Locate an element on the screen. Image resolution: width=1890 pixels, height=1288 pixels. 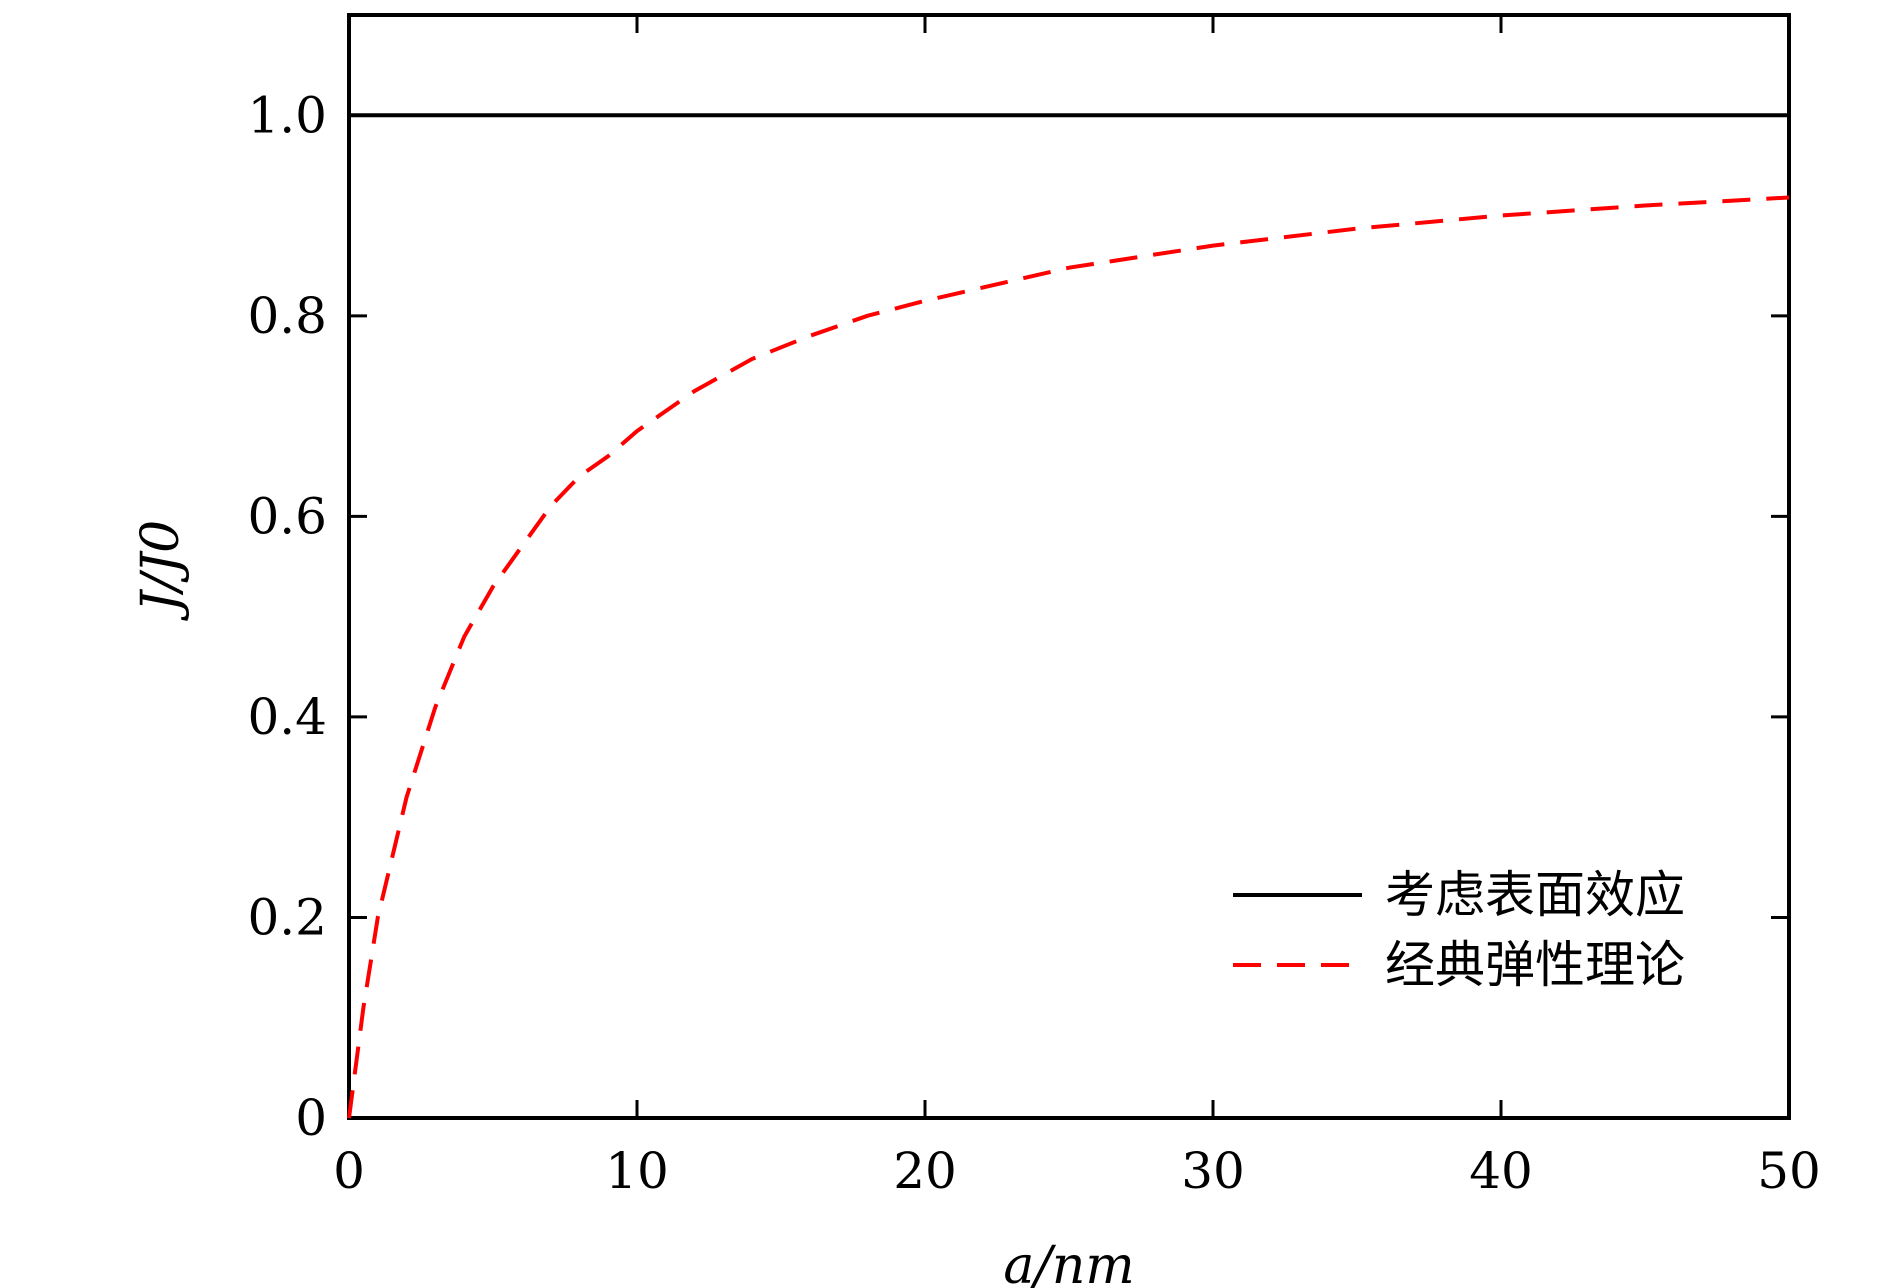
y-tick-label: 0.4 is located at coordinates (287, 717).